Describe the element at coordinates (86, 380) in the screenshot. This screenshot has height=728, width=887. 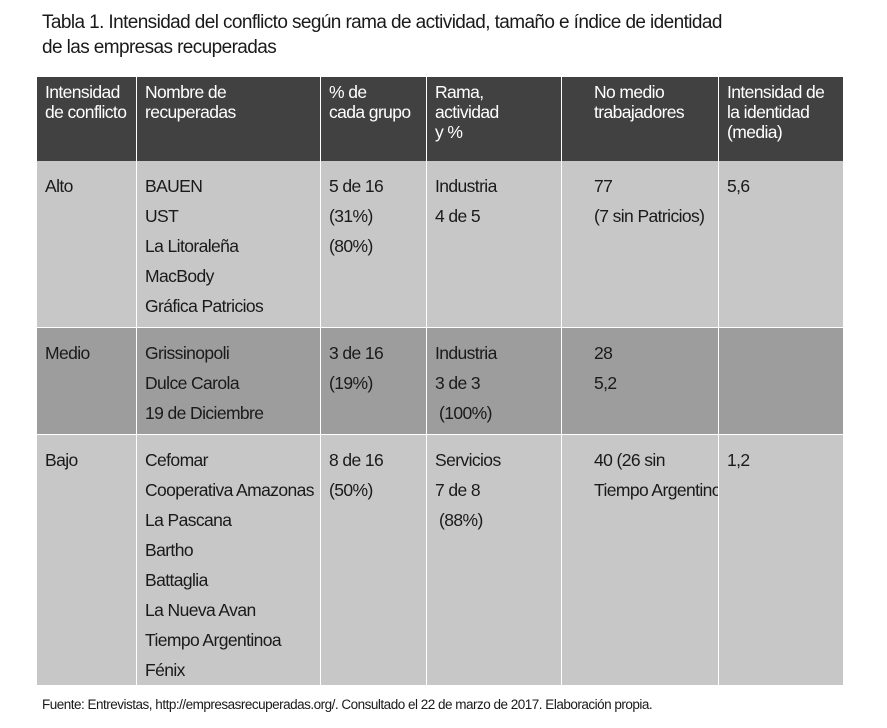
I see `cell-intensidad: Medio` at that location.